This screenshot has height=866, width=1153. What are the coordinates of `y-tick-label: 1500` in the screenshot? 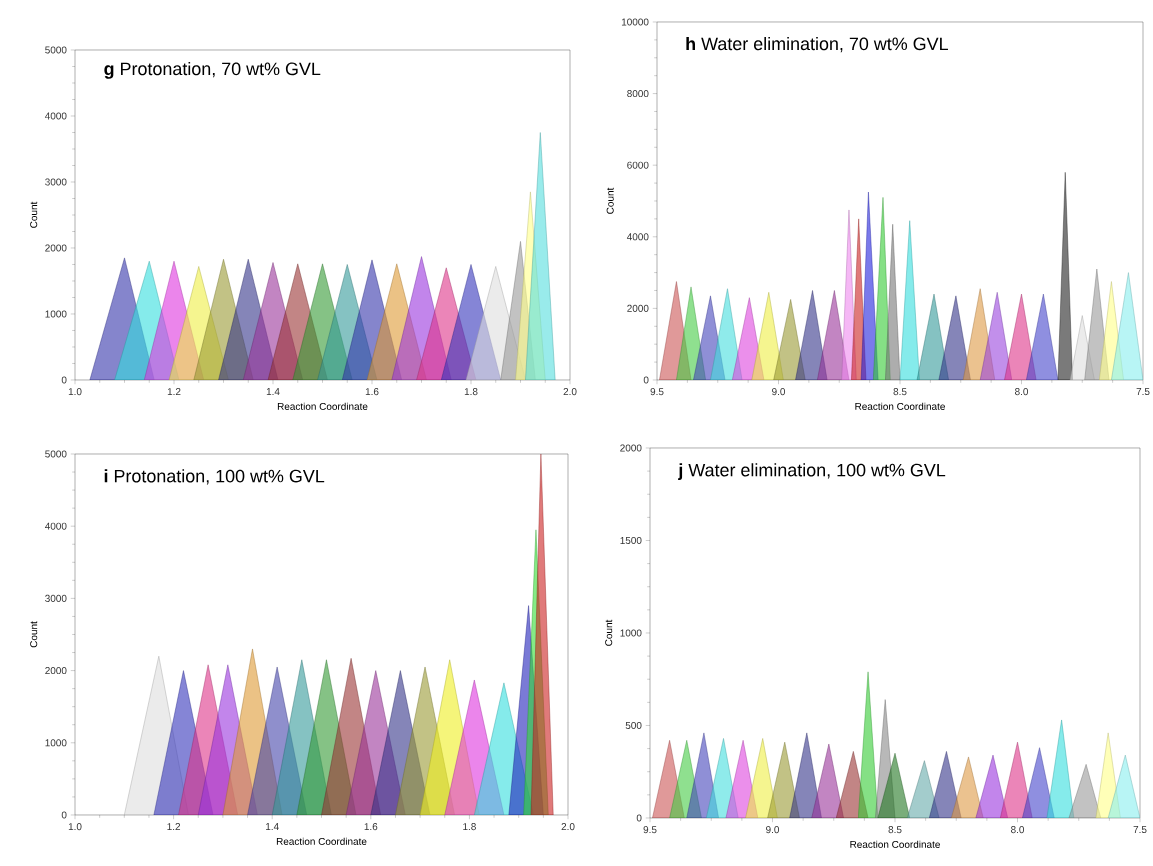 It's located at (631, 540).